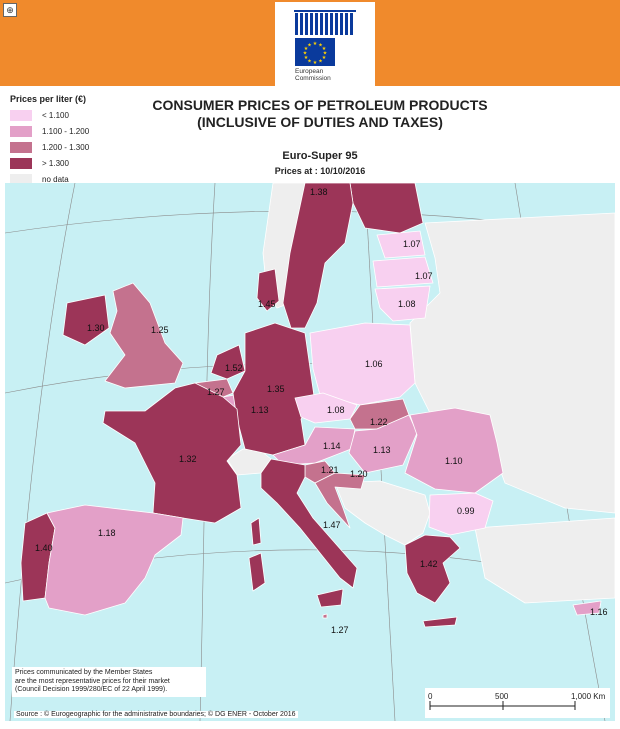 The width and height of the screenshot is (620, 729). Describe the element at coordinates (66, 131) in the screenshot. I see `legend-label: 1.100 - 1.200` at that location.